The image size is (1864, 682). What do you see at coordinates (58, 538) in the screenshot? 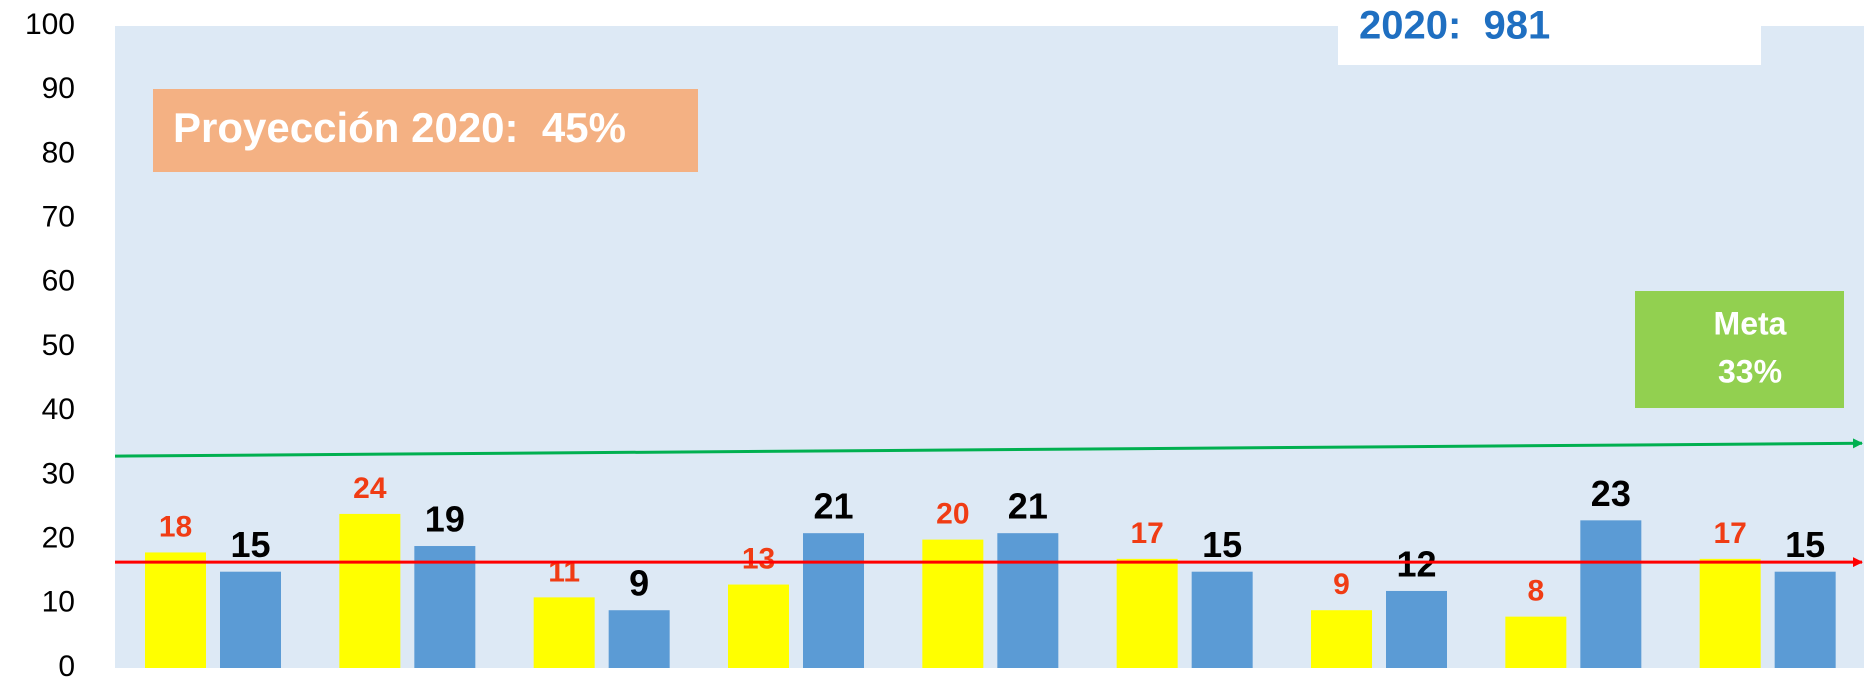
I see `y-tick-label: 20` at bounding box center [58, 538].